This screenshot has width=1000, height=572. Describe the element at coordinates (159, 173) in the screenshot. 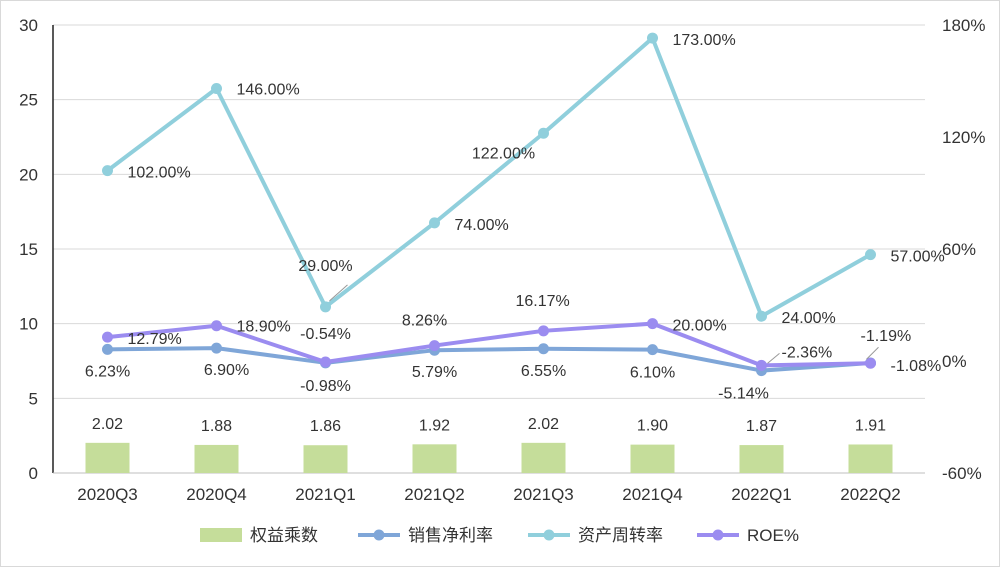

I see `line-data-label: 102.00%` at that location.